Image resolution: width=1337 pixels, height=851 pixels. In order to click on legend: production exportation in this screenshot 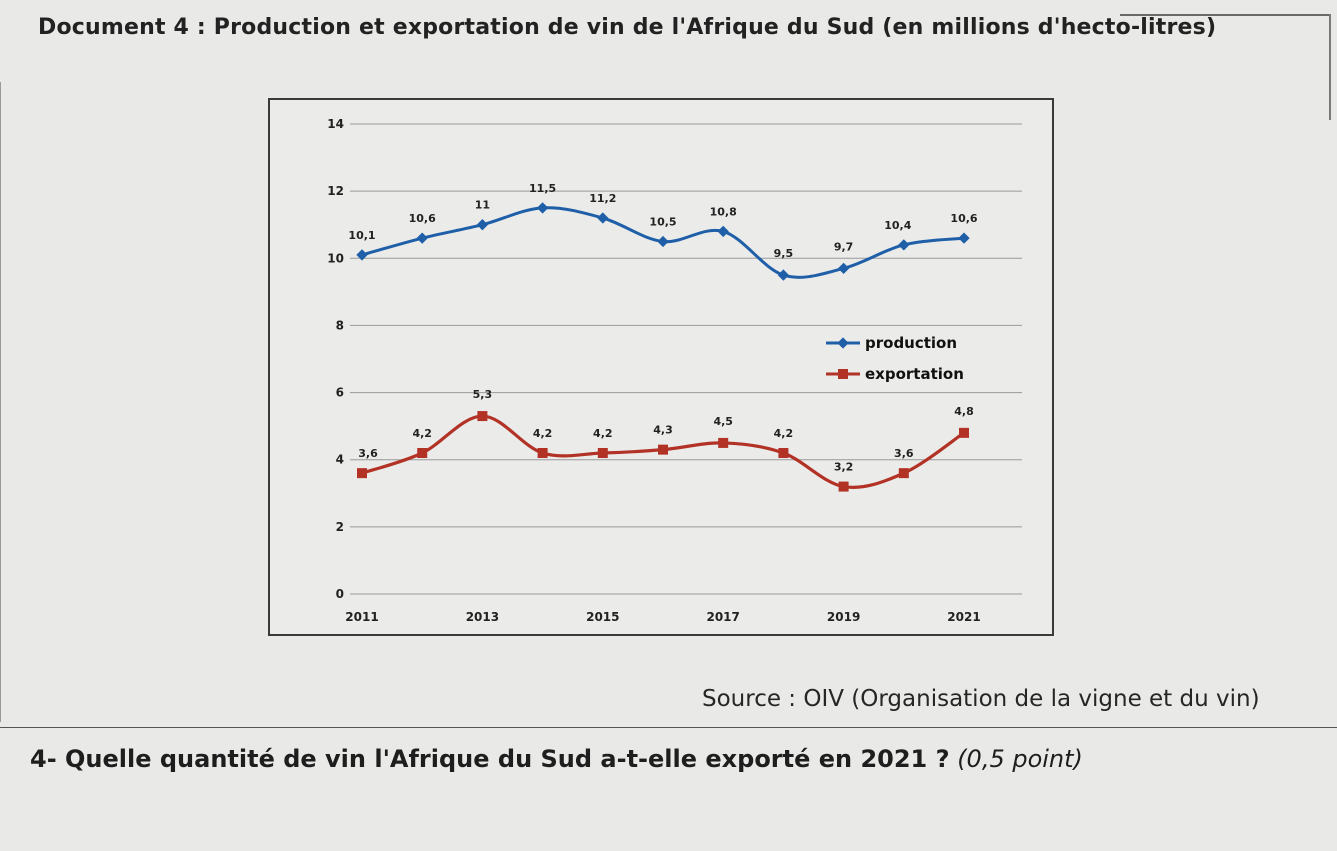, I will do `click(895, 358)`.